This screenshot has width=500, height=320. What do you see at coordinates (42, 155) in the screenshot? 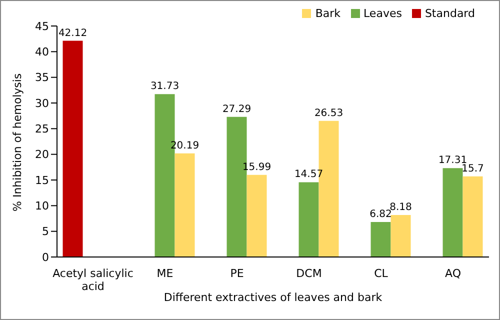
I see `y-tick-label: 20` at bounding box center [42, 155].